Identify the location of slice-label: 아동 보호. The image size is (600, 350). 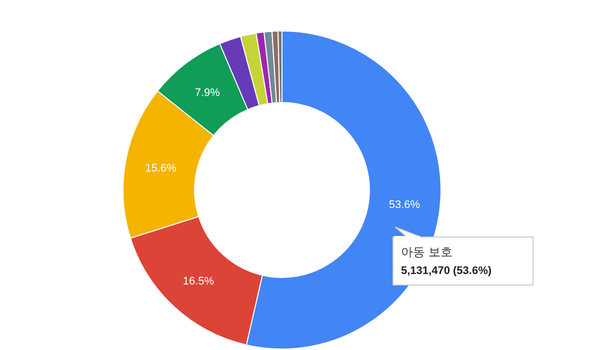
(426, 252).